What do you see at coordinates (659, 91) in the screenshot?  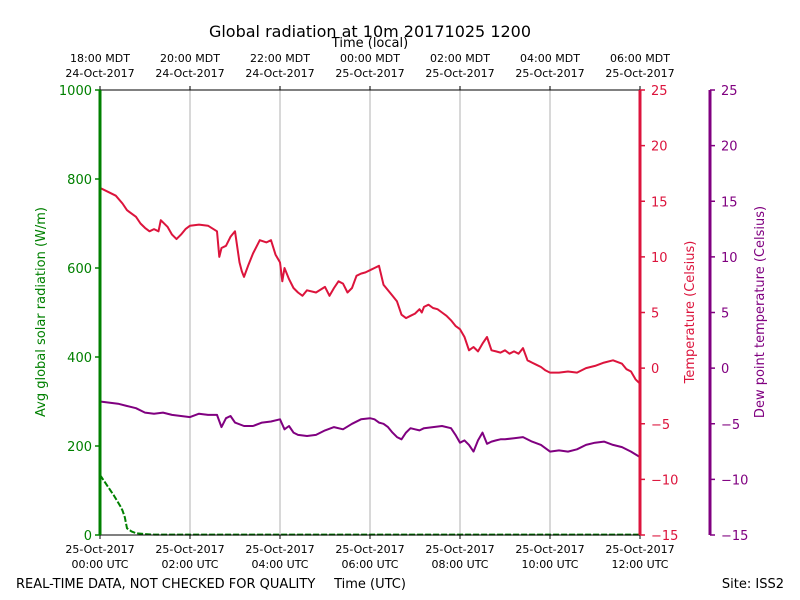 I see `temperature-tick-label: 25` at bounding box center [659, 91].